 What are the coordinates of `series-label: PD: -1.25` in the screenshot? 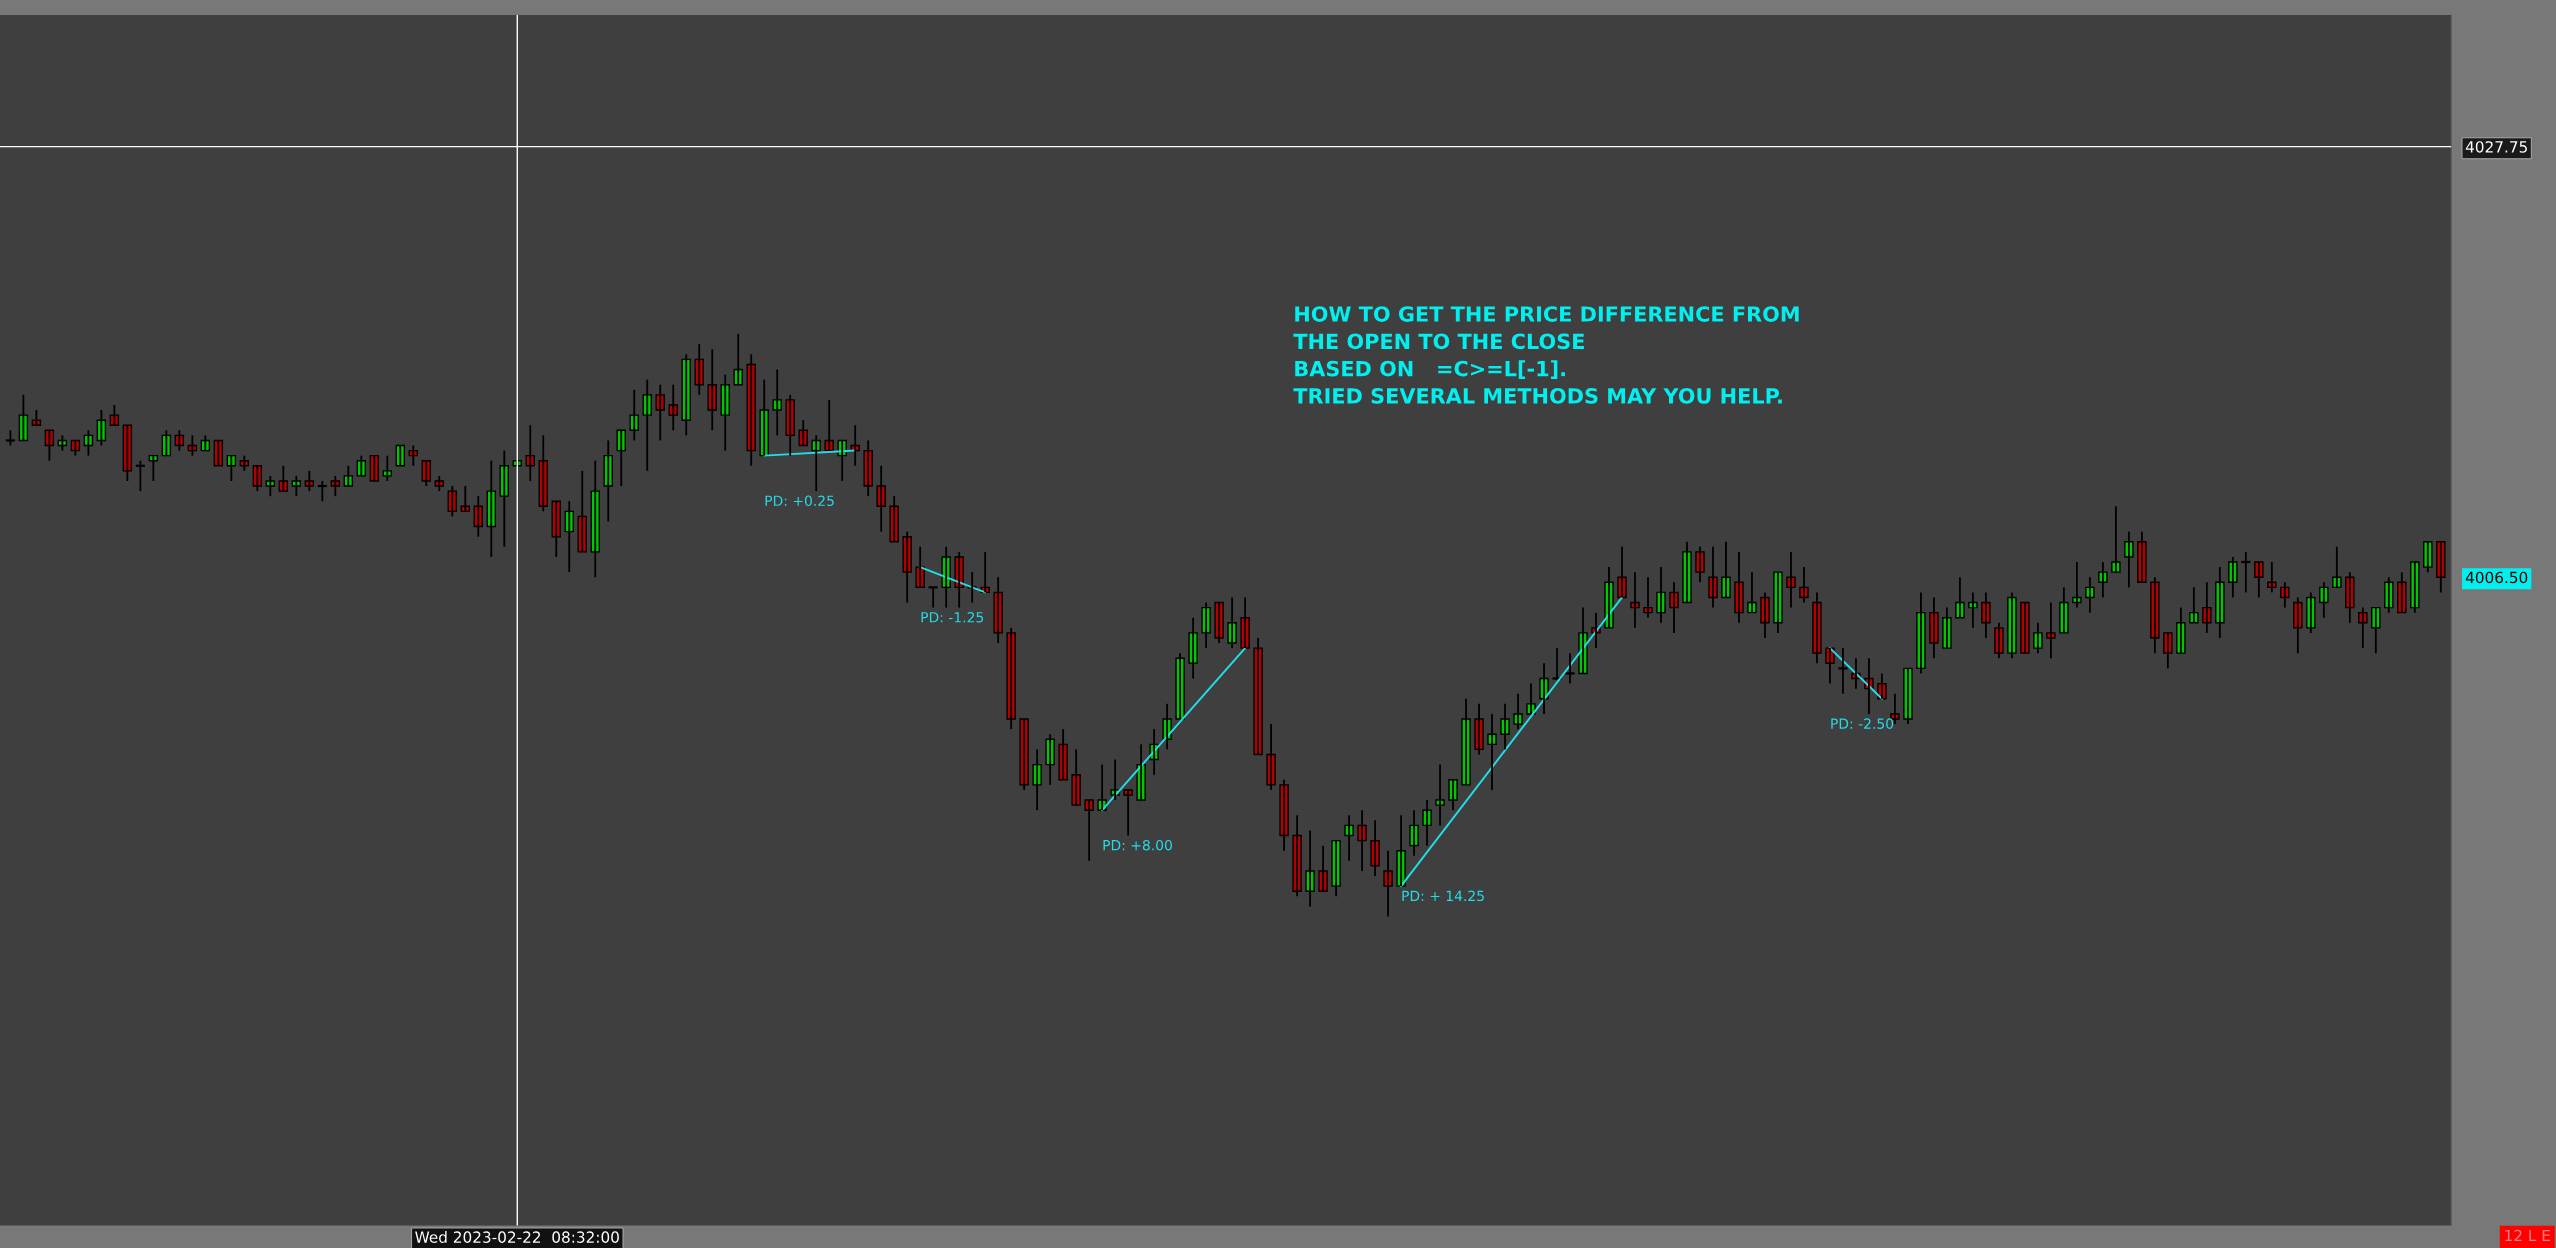 It's located at (952, 617).